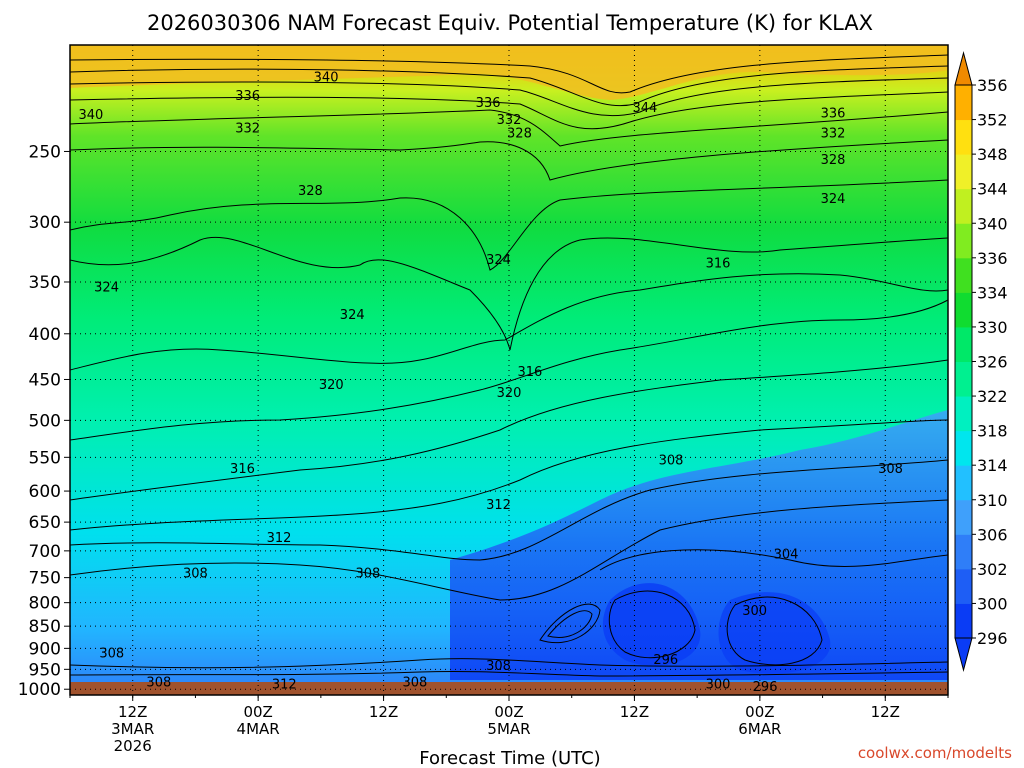 This screenshot has width=1024, height=768. What do you see at coordinates (963, 68) in the screenshot?
I see `colorbar-top-arrow` at bounding box center [963, 68].